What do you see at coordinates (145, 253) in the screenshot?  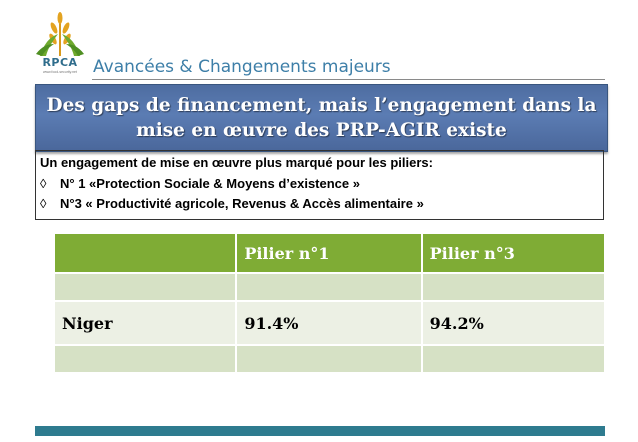 I see `header-cell` at bounding box center [145, 253].